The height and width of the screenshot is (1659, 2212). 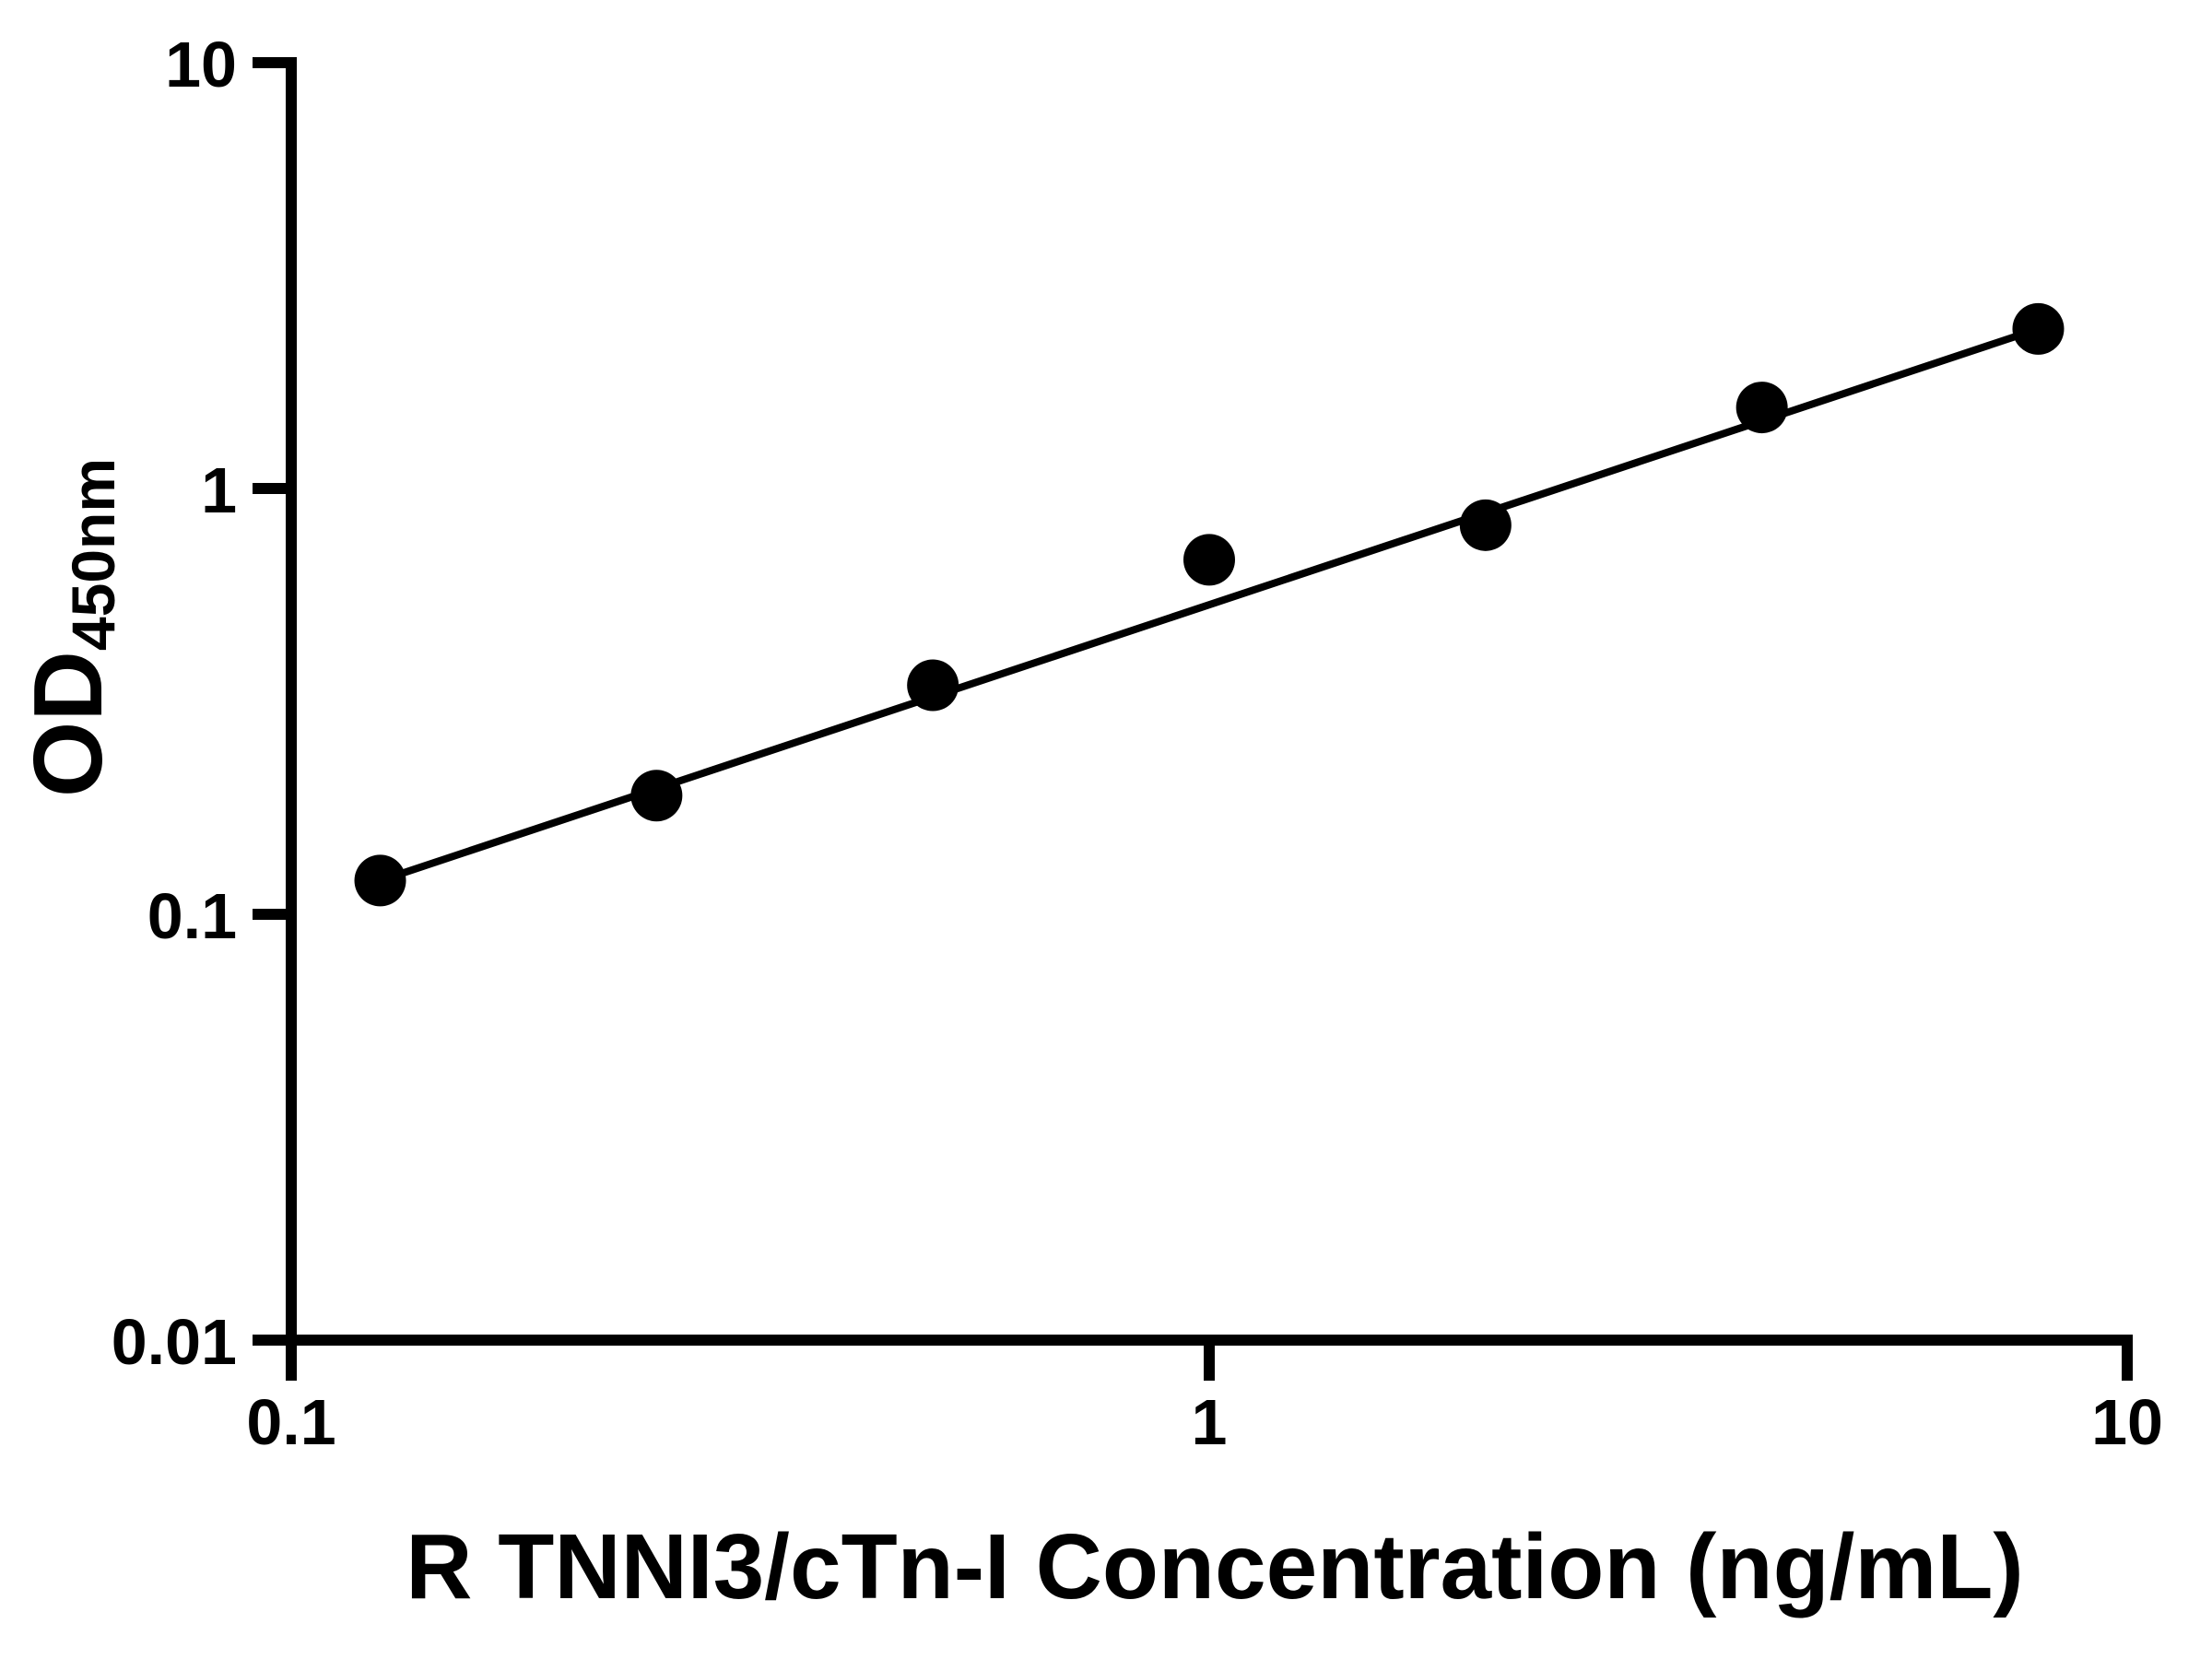 What do you see at coordinates (174, 1342) in the screenshot?
I see `y-tick-label: 0.01` at bounding box center [174, 1342].